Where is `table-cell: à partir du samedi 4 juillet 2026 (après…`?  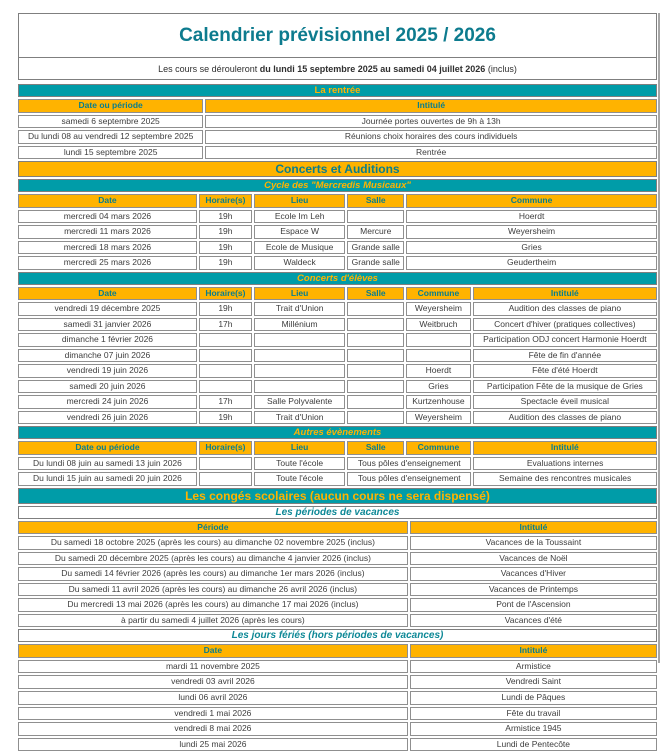 table-cell: à partir du samedi 4 juillet 2026 (après… is located at coordinates (213, 620).